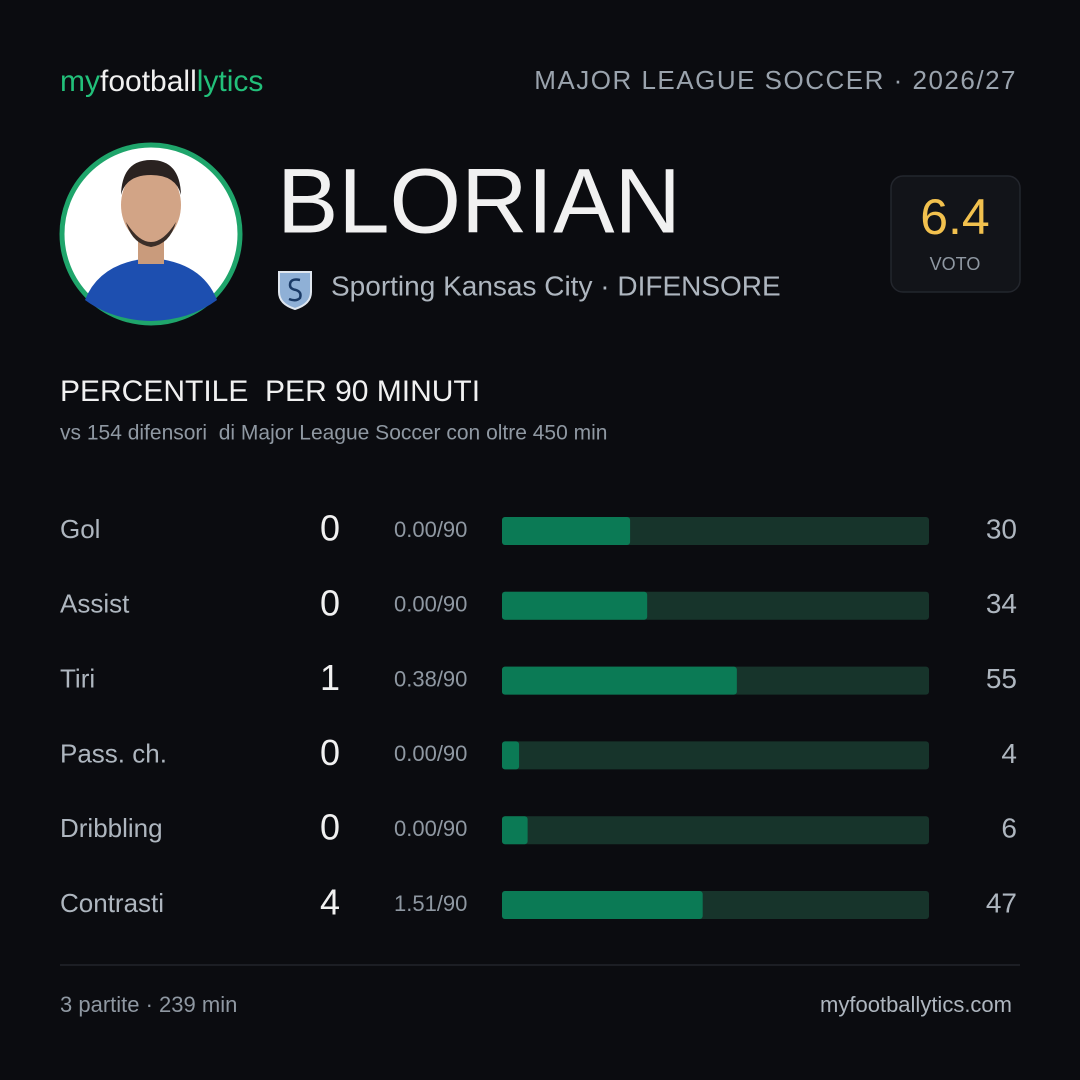 This screenshot has height=1080, width=1080. Describe the element at coordinates (230, 81) in the screenshot. I see `brand-part: lytics` at that location.